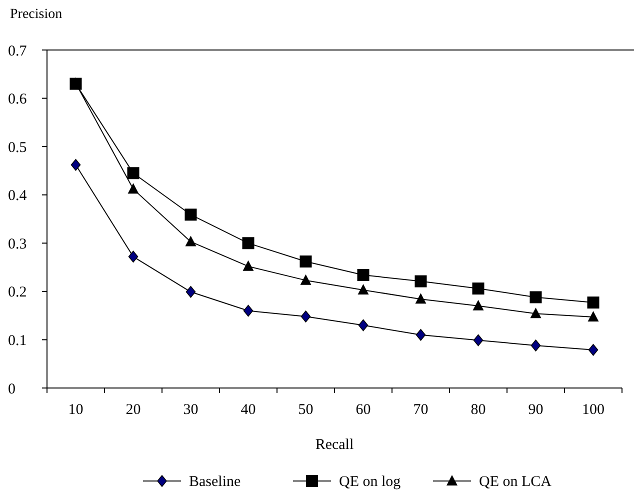 The image size is (634, 495). I want to click on y-tick-label: 0.1, so click(17, 340).